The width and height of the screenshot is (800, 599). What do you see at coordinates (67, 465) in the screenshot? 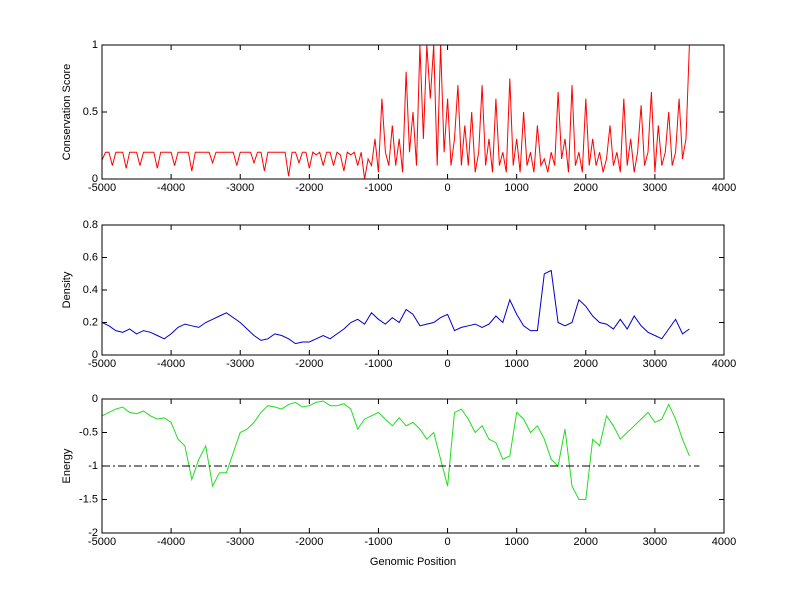
I see `y-axis-label: Energy` at bounding box center [67, 465].